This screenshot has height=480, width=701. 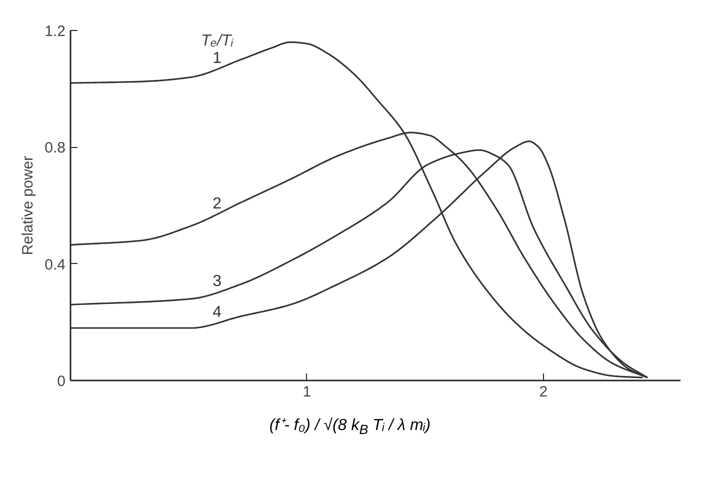 I want to click on y-tick-label: 0, so click(x=61, y=381).